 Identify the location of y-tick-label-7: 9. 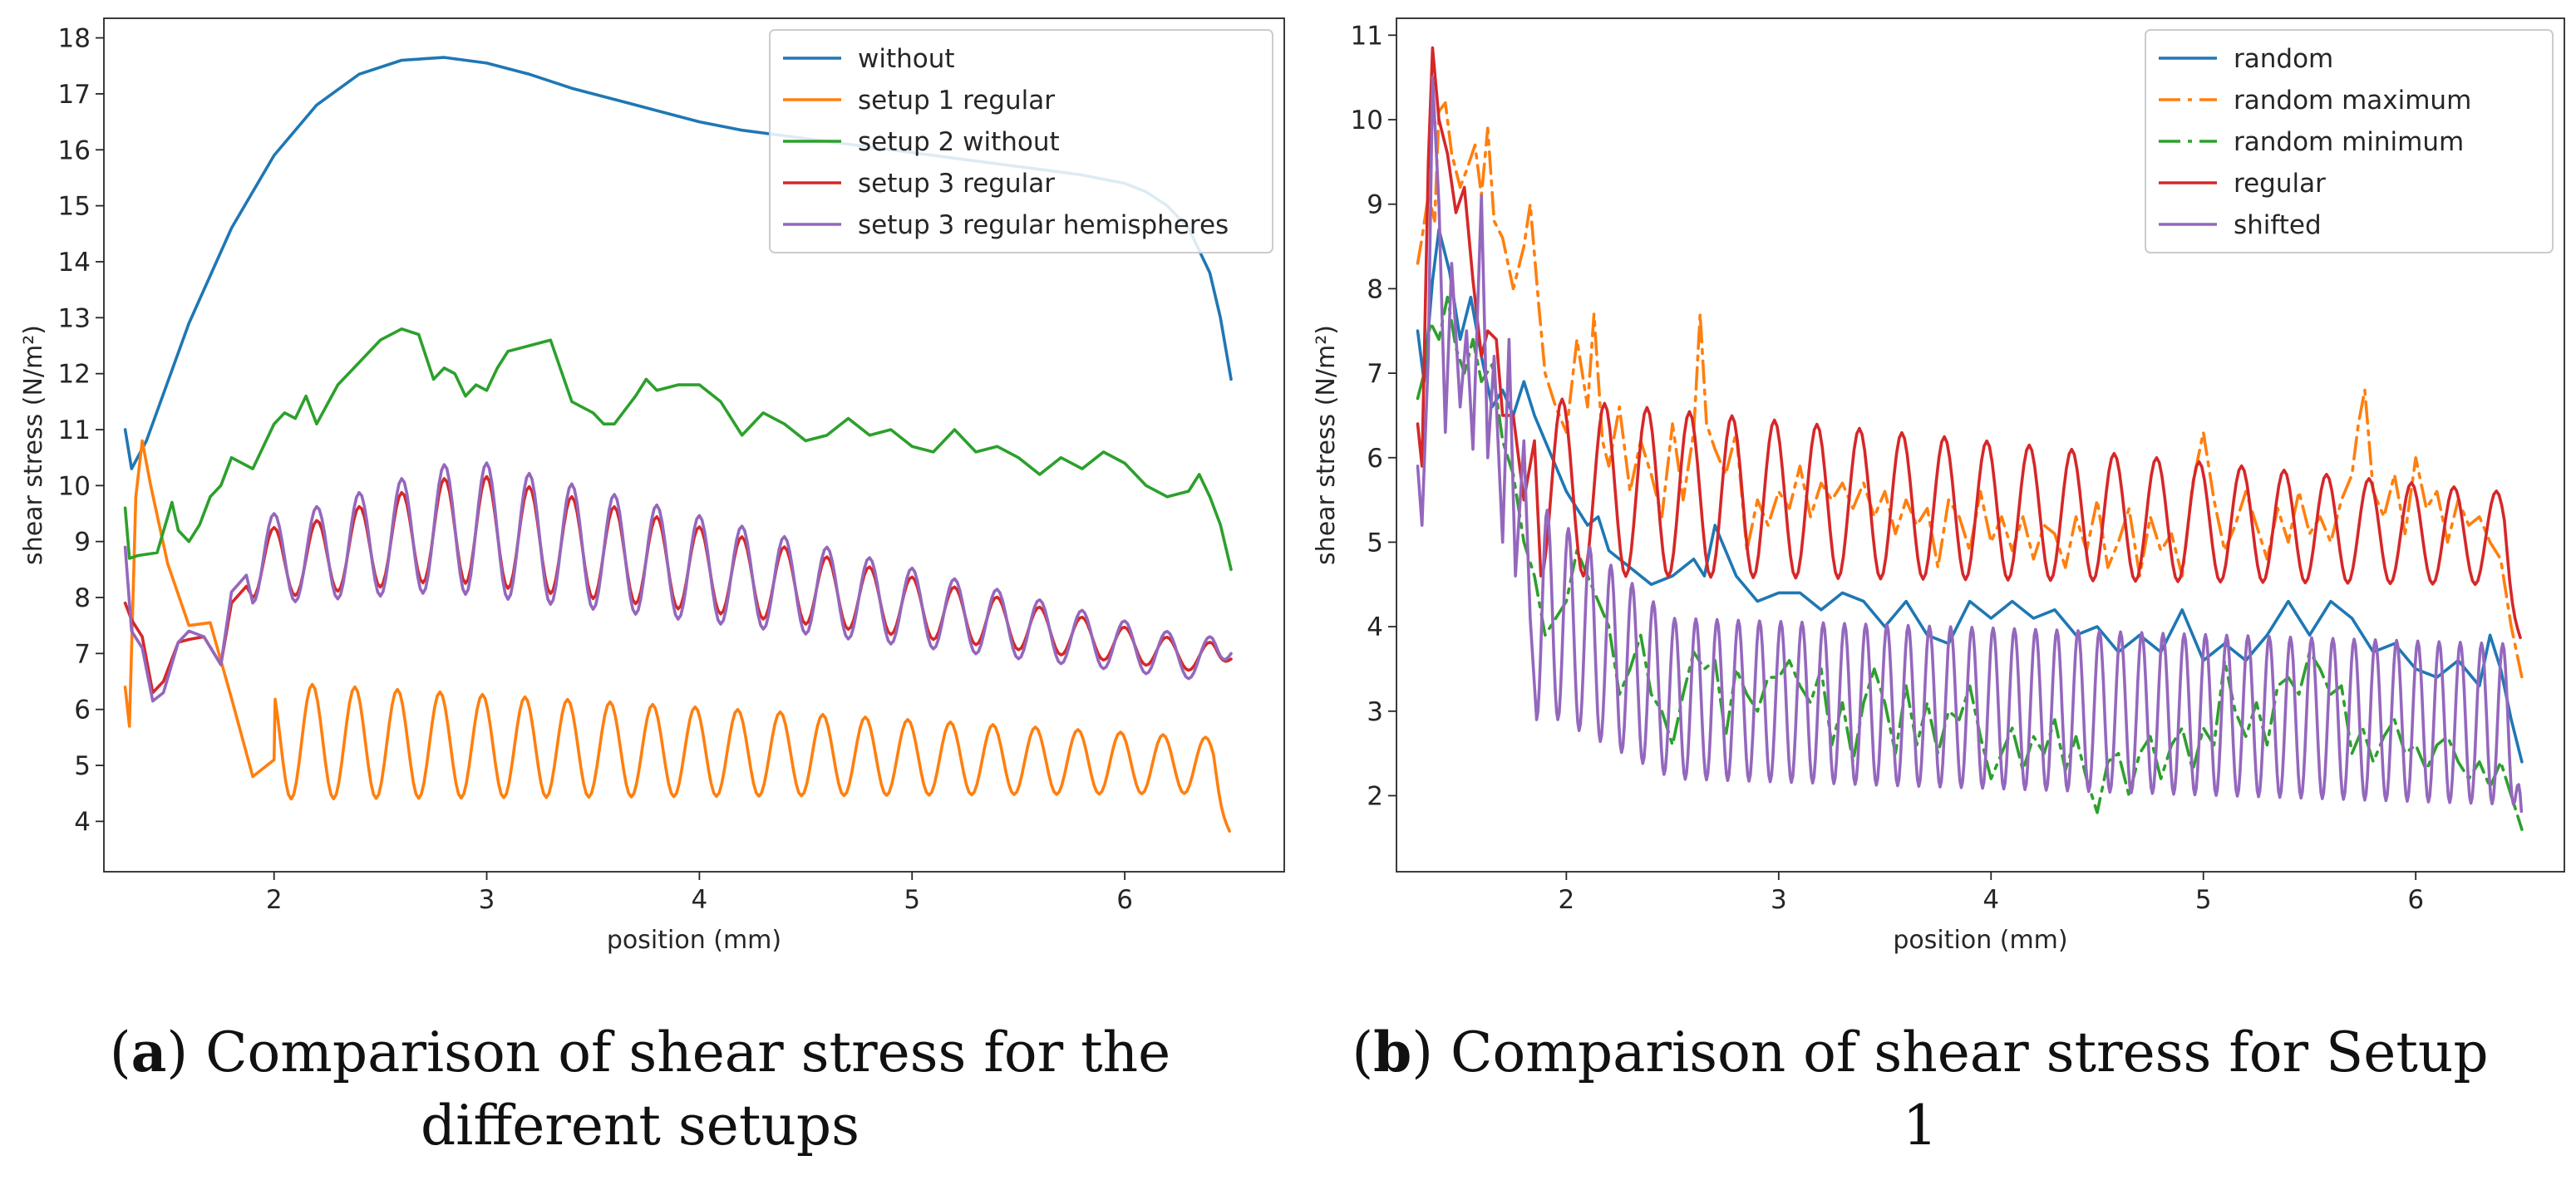
(1375, 205).